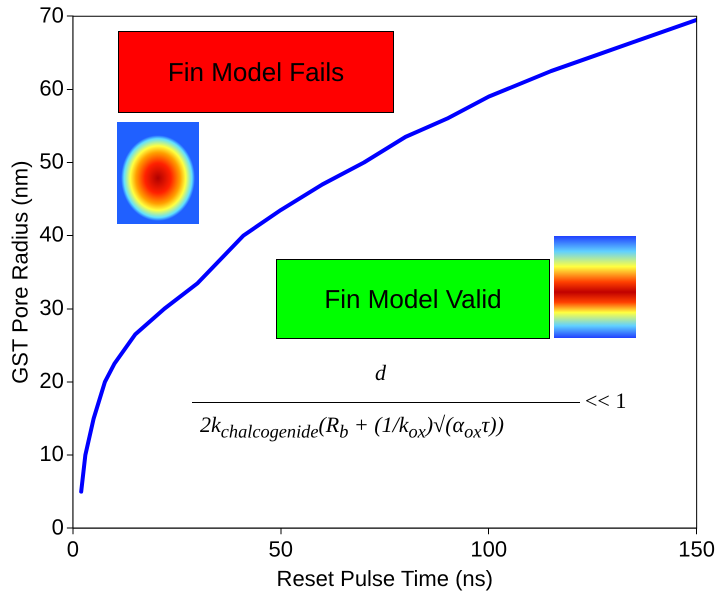 Image resolution: width=718 pixels, height=599 pixels. I want to click on y-tick-label: 0, so click(58, 527).